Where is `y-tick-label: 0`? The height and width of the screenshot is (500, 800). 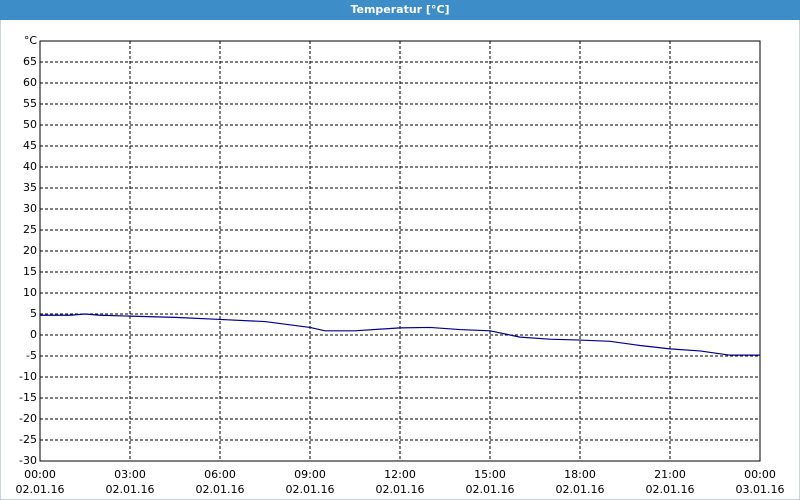 y-tick-label: 0 is located at coordinates (33, 334).